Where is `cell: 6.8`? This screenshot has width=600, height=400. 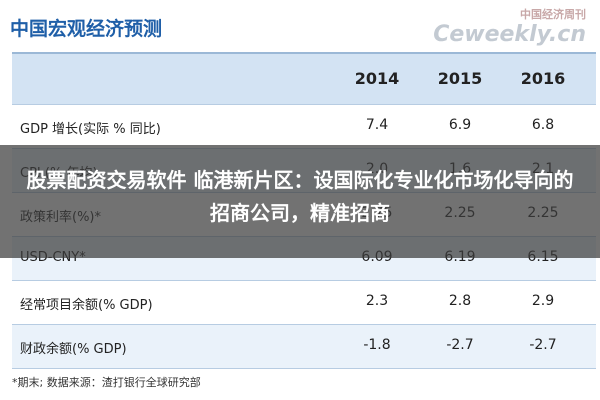 cell: 6.8 is located at coordinates (543, 125).